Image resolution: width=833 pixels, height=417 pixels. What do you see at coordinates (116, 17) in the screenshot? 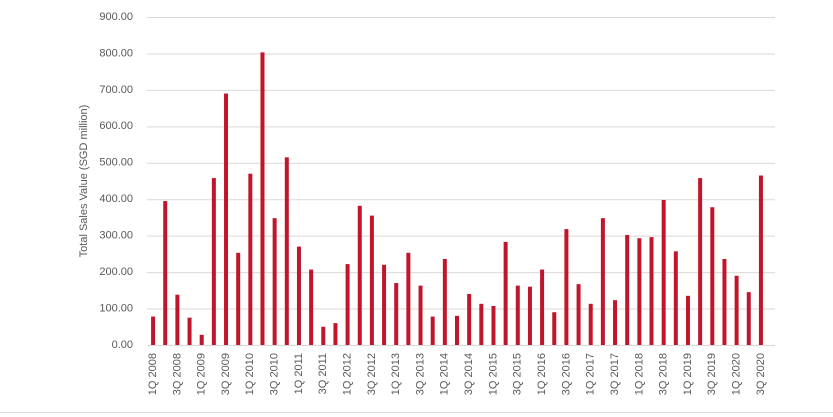
I see `y-tick-label: 900.00` at bounding box center [116, 17].